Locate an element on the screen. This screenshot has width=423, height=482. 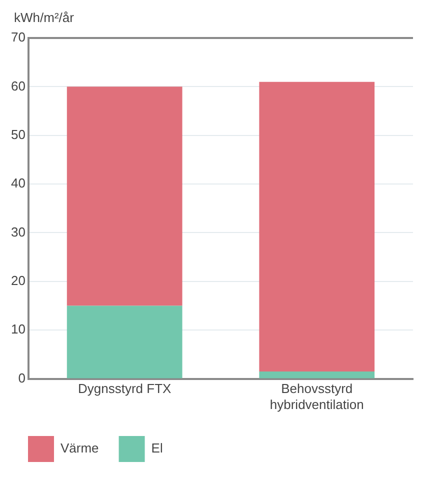
y-tick-label: 60 is located at coordinates (18, 86).